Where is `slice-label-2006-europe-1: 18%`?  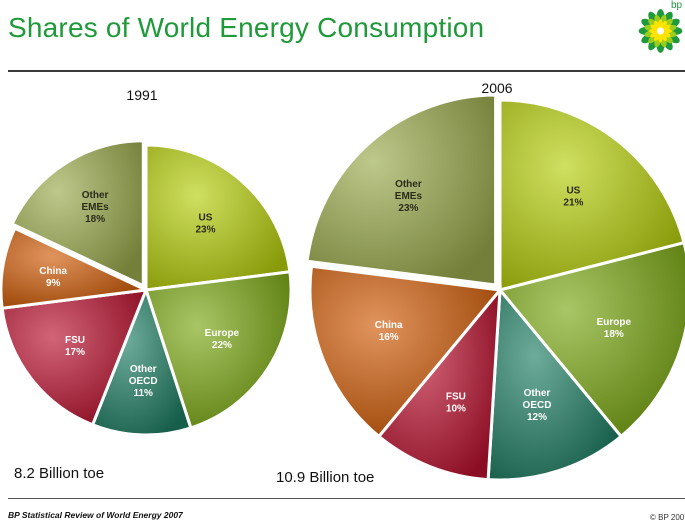
slice-label-2006-europe-1: 18% is located at coordinates (614, 334).